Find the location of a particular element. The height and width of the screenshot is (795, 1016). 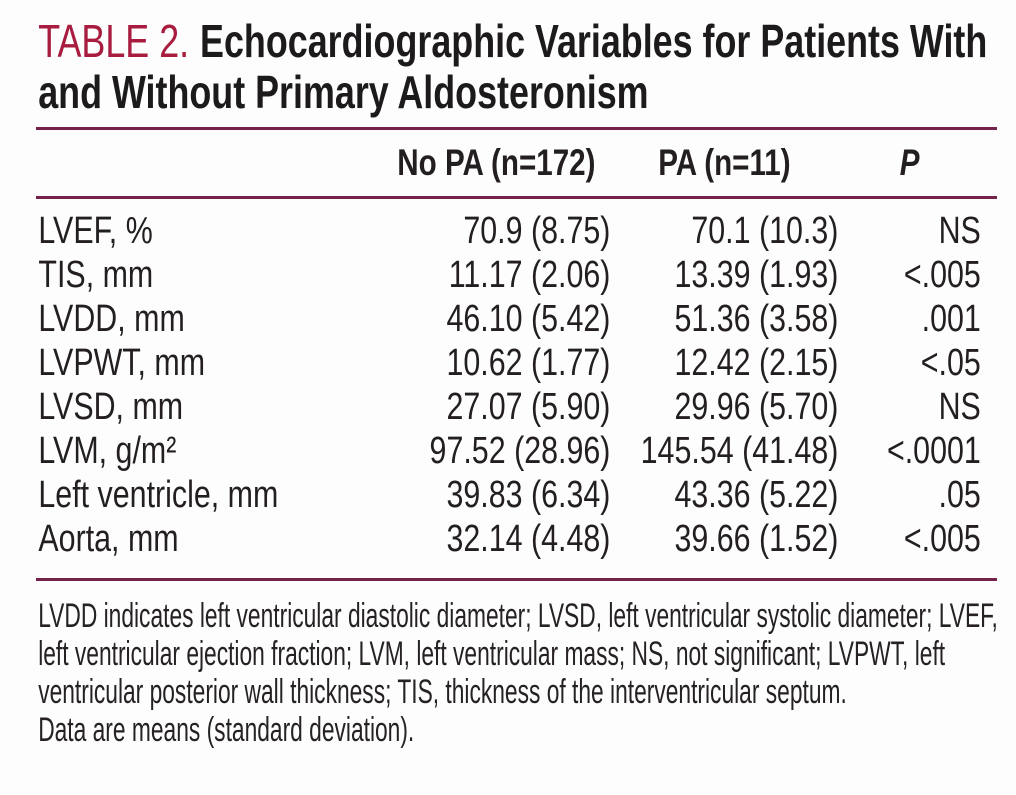

header-no-pa: No PA (n=172) is located at coordinates (496, 162).